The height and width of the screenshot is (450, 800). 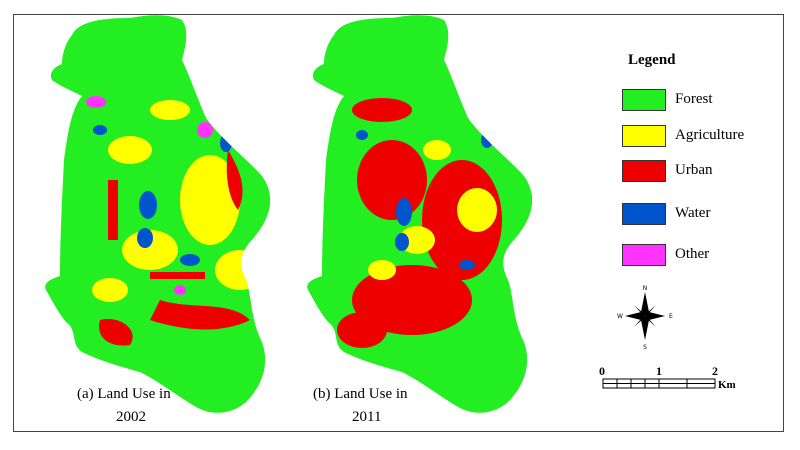 I want to click on scale-bar, so click(x=659, y=383).